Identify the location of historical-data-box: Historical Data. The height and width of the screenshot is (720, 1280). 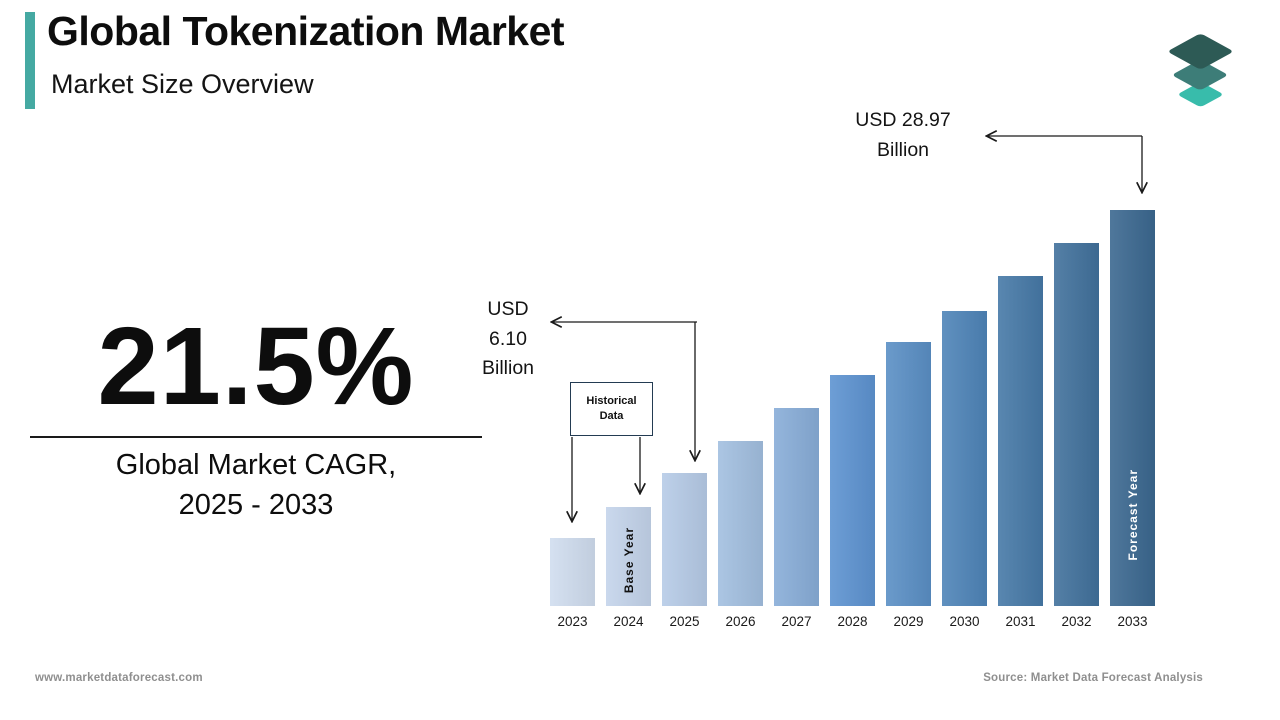
(611, 409).